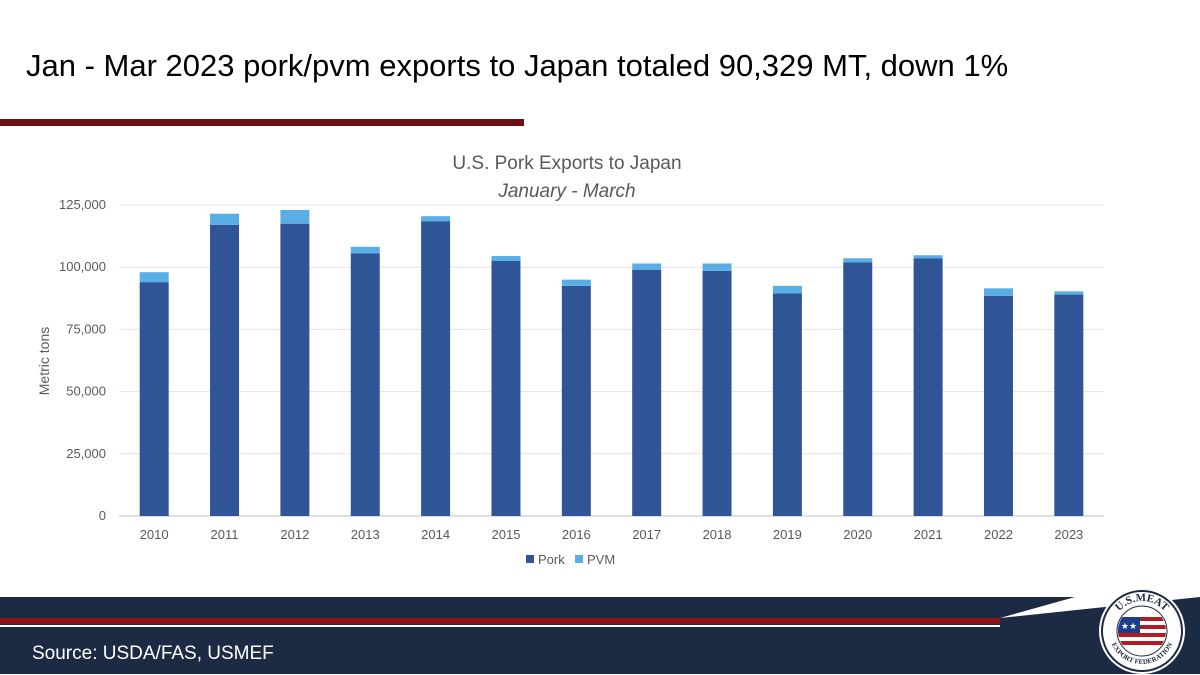  What do you see at coordinates (600, 635) in the screenshot?
I see `footer-navy` at bounding box center [600, 635].